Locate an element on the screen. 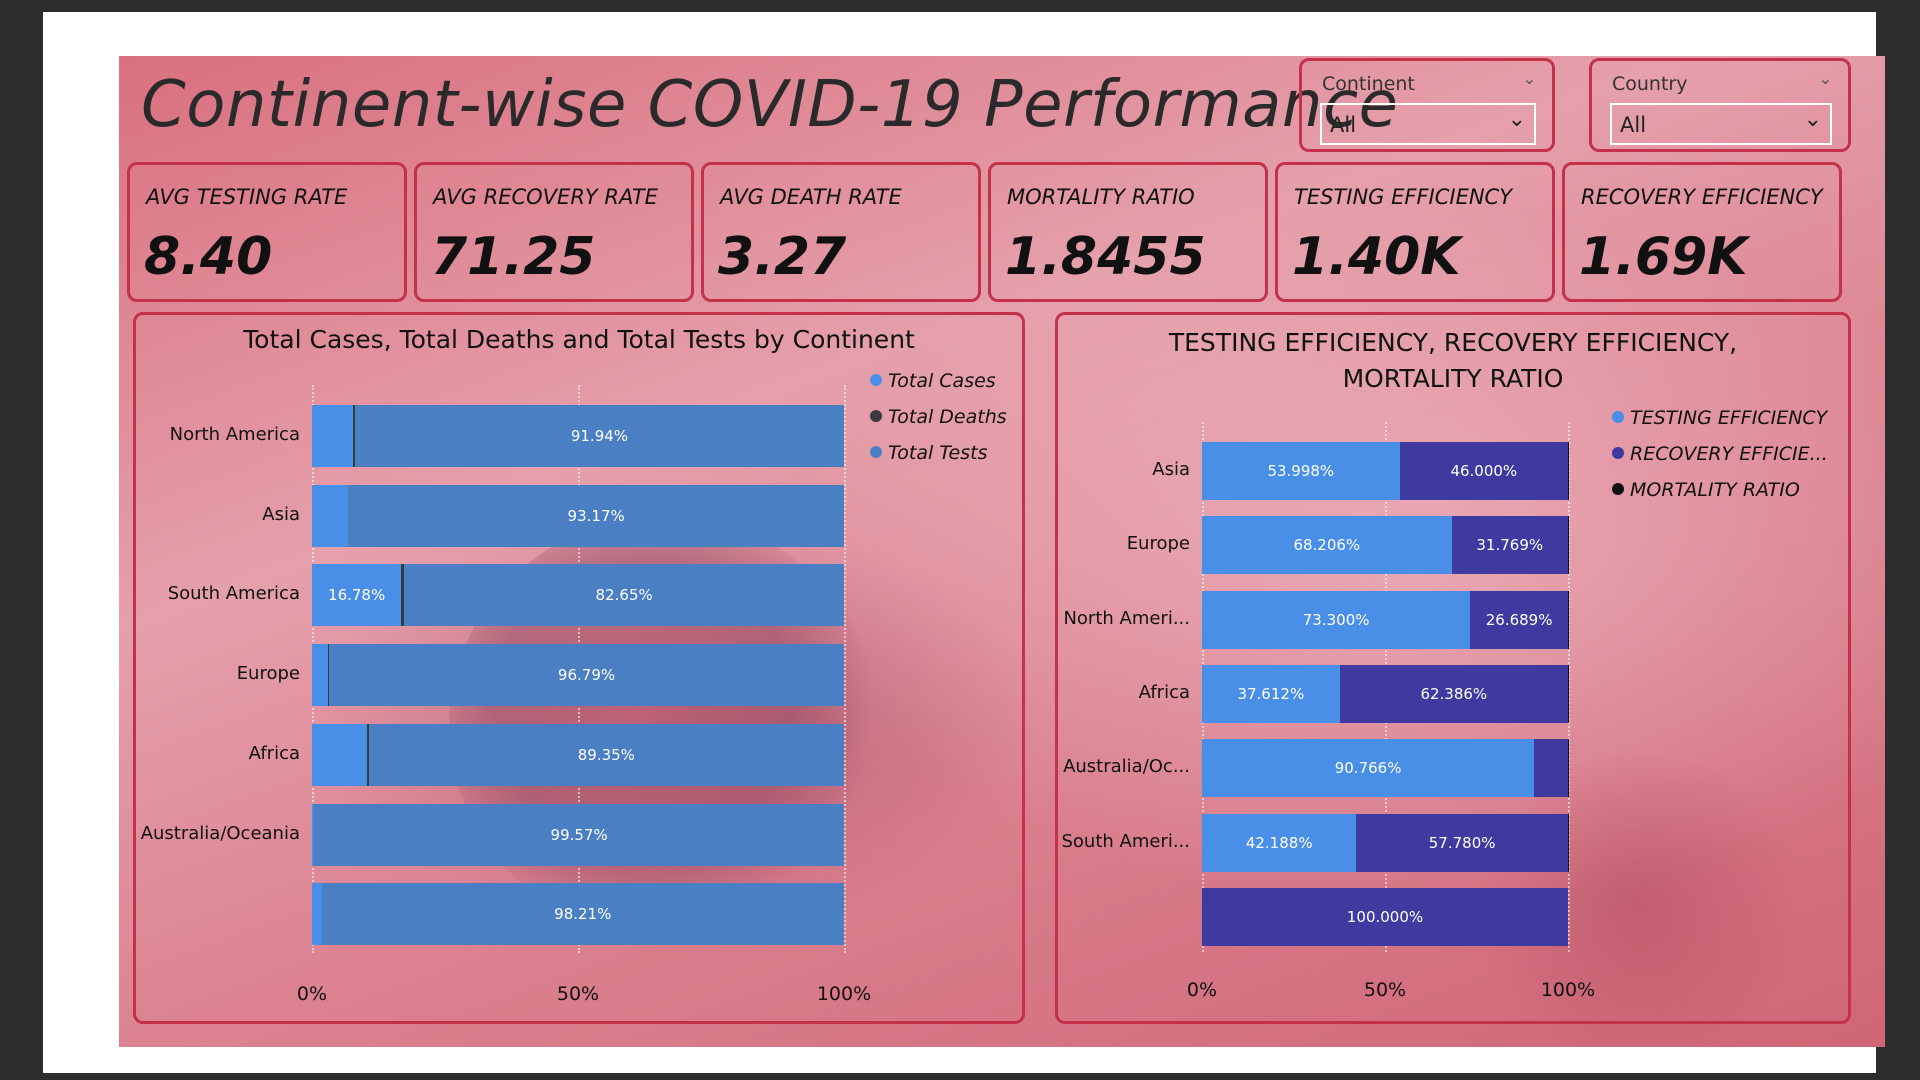  kpi-card-avg-recovery-rate: AVG RECOVERY RATE 71.25 is located at coordinates (554, 232).